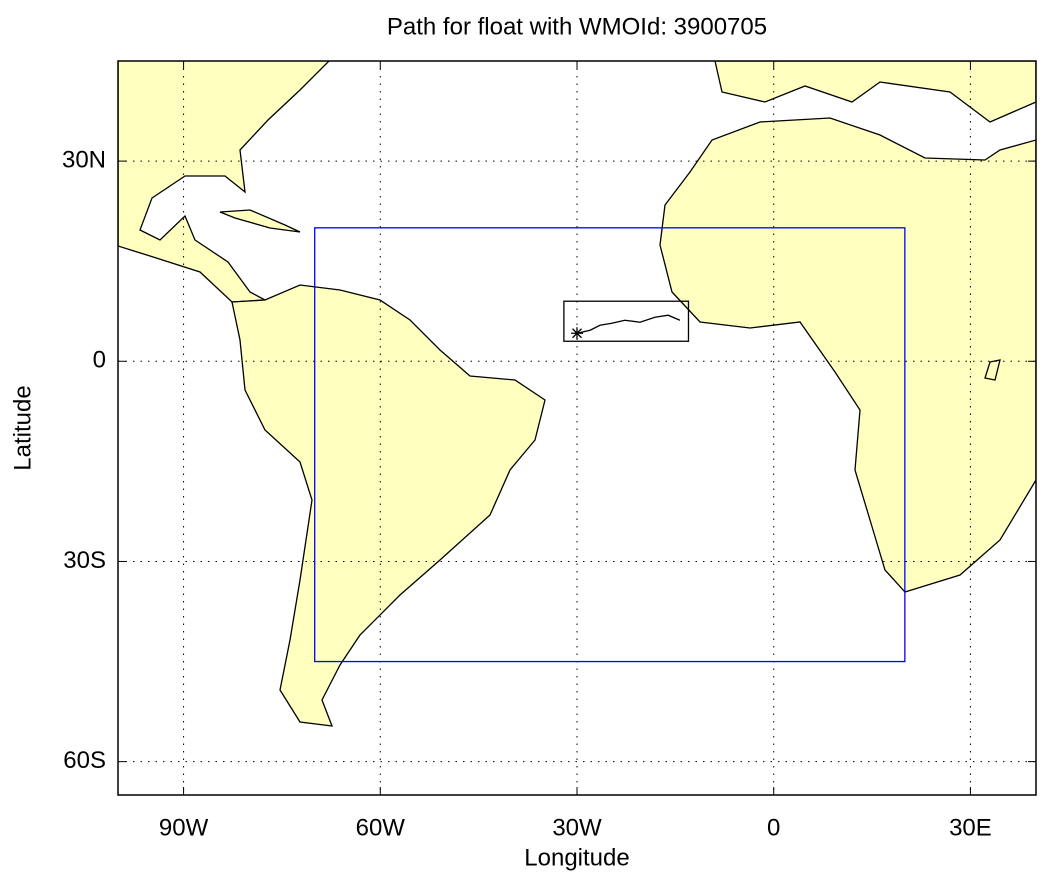 Image resolution: width=1054 pixels, height=881 pixels. Describe the element at coordinates (84, 159) in the screenshot. I see `y-tick-label: 30N` at that location.